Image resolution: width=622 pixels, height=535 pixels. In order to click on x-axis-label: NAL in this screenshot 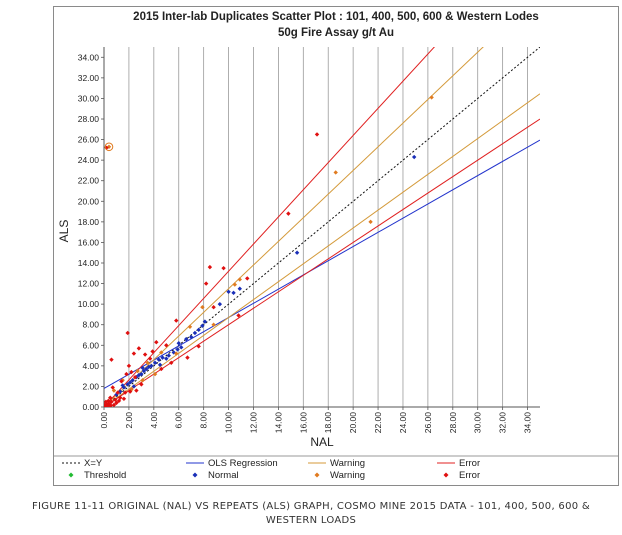, I will do `click(322, 442)`.